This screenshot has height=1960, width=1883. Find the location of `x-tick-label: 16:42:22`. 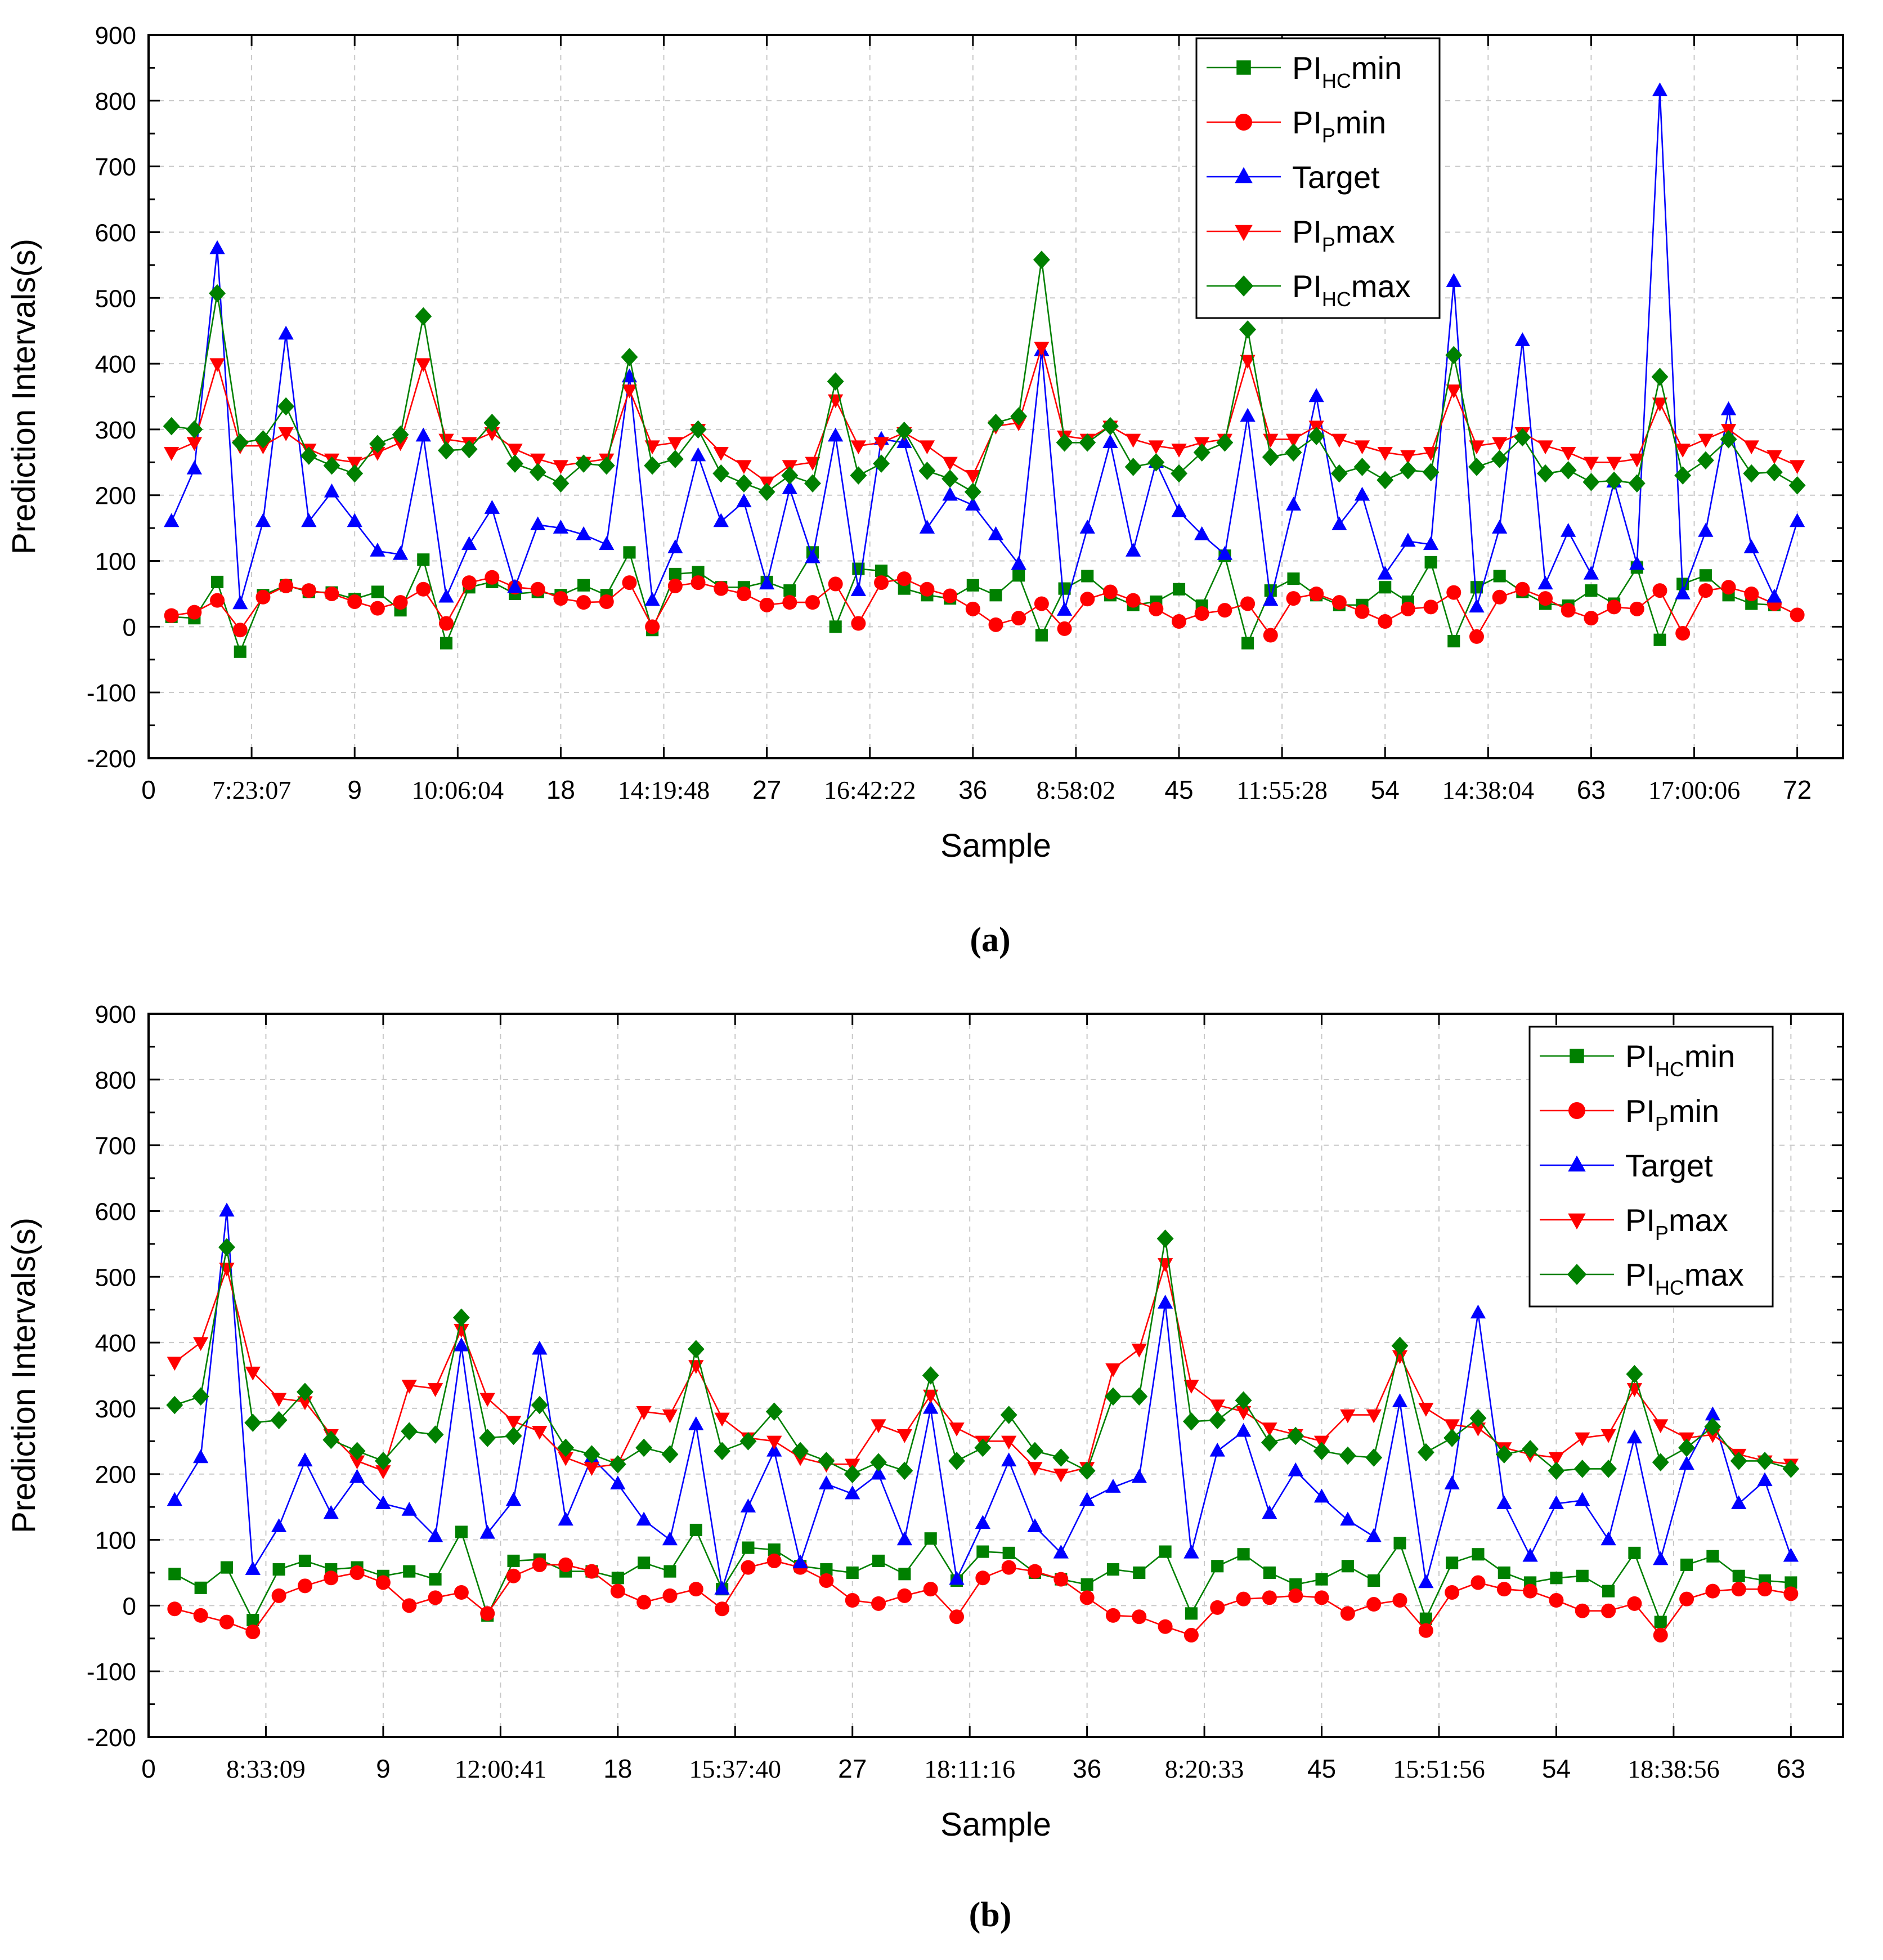

x-tick-label: 16:42:22 is located at coordinates (870, 790).